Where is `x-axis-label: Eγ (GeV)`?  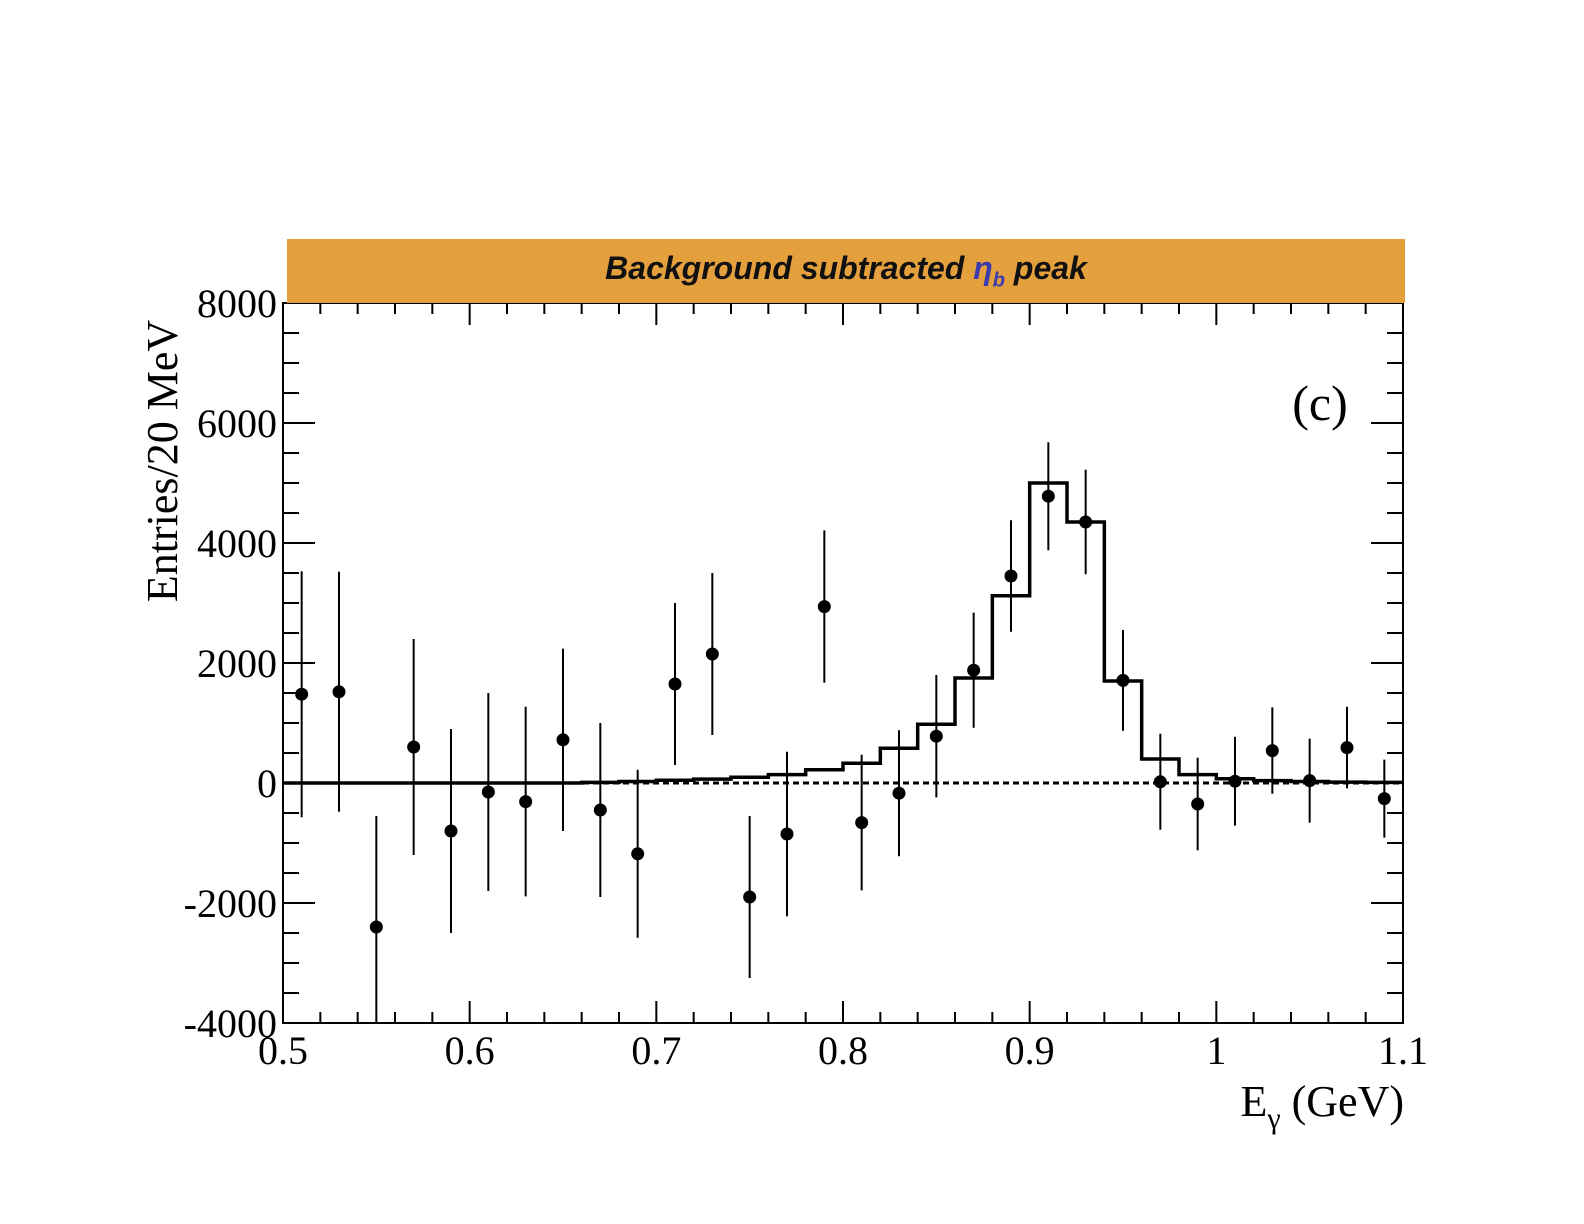 x-axis-label: Eγ (GeV) is located at coordinates (1322, 1106).